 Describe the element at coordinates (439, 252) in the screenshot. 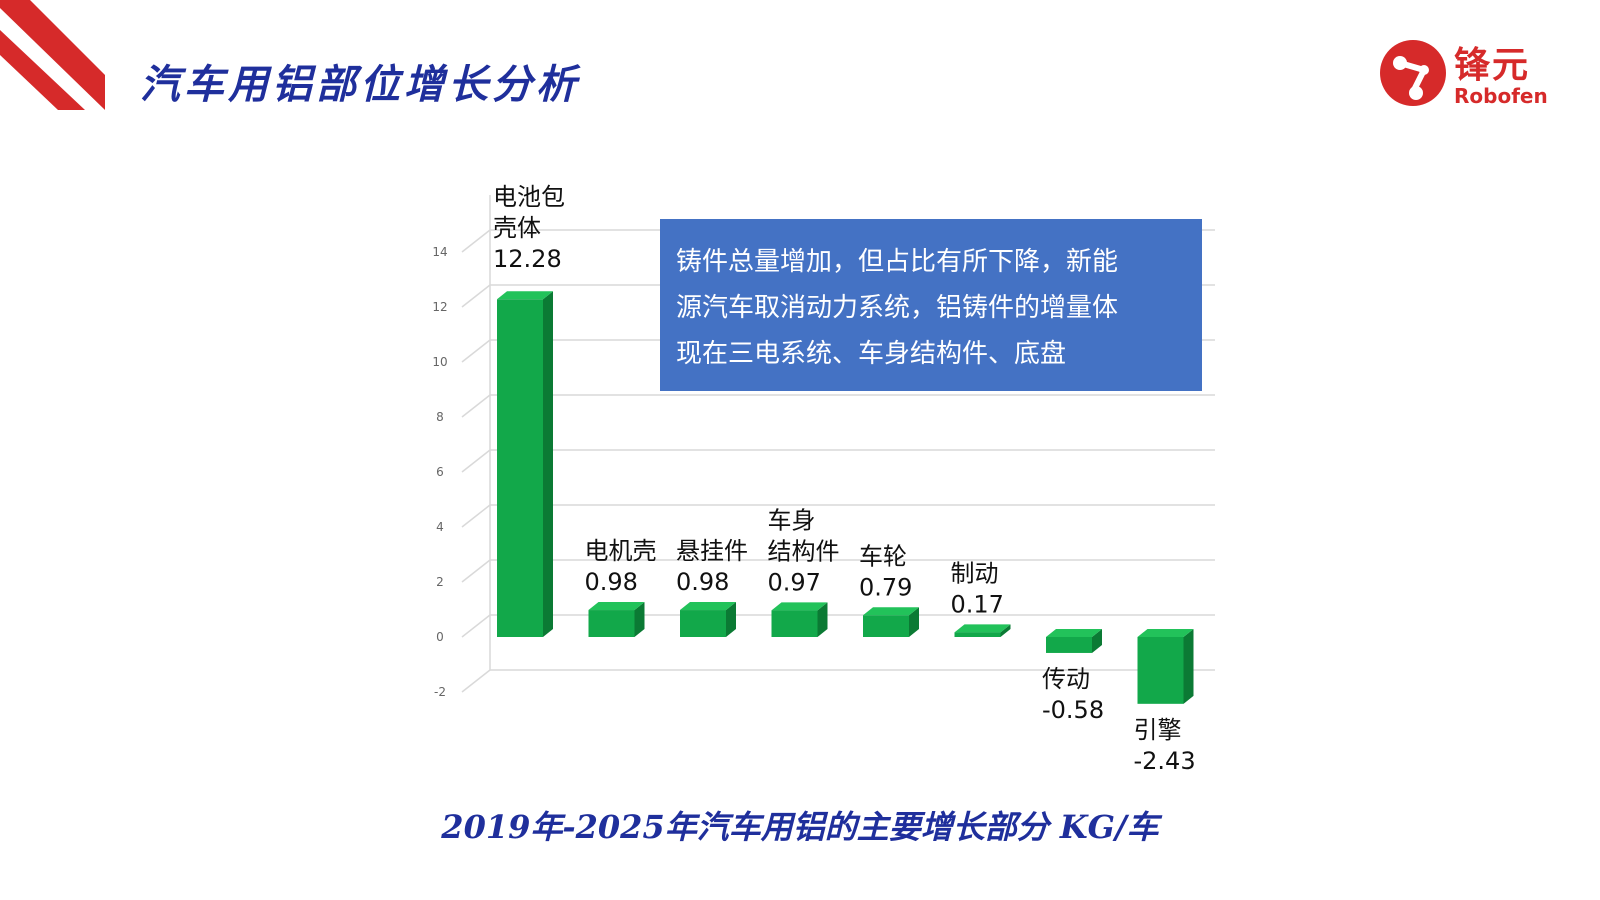

I see `y-tick-label: 14` at that location.